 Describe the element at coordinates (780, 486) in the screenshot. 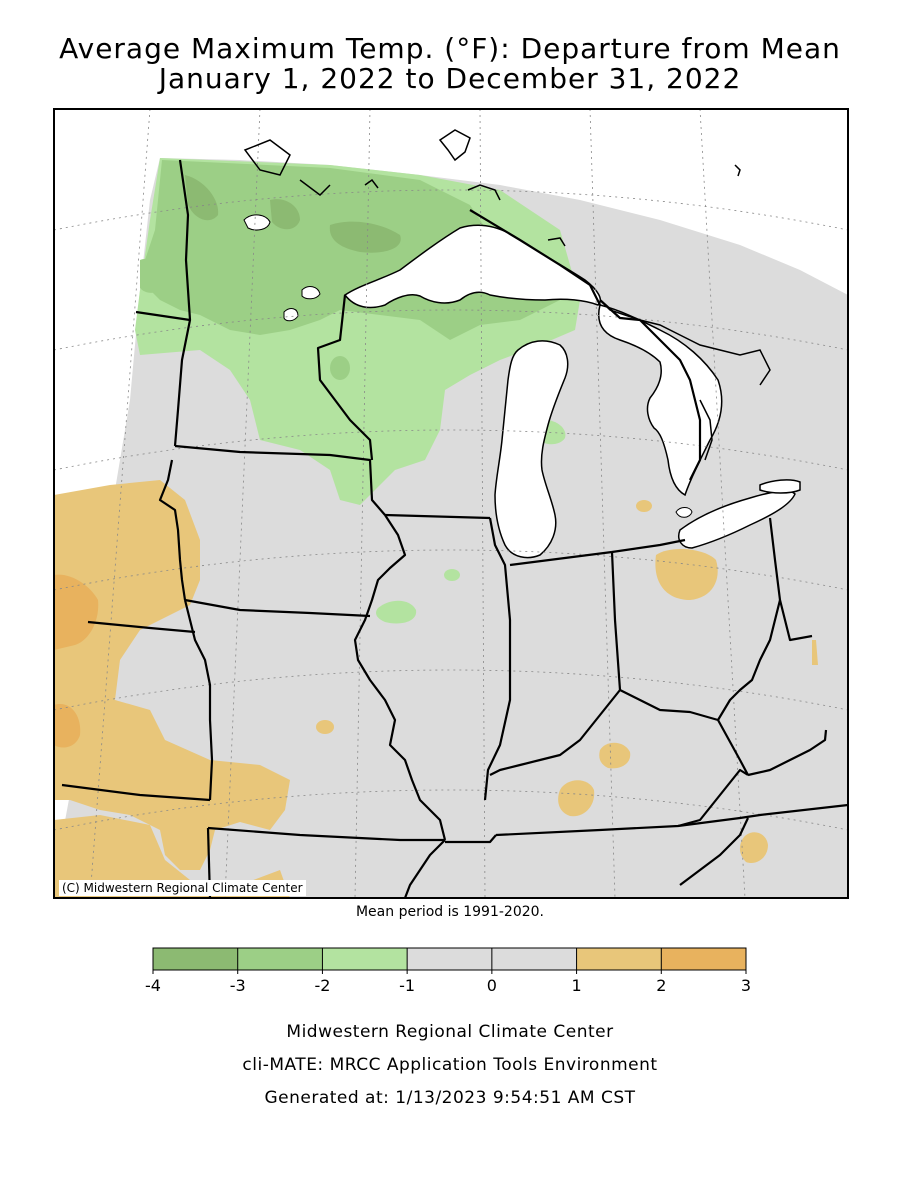

I see `lake-ontario` at that location.